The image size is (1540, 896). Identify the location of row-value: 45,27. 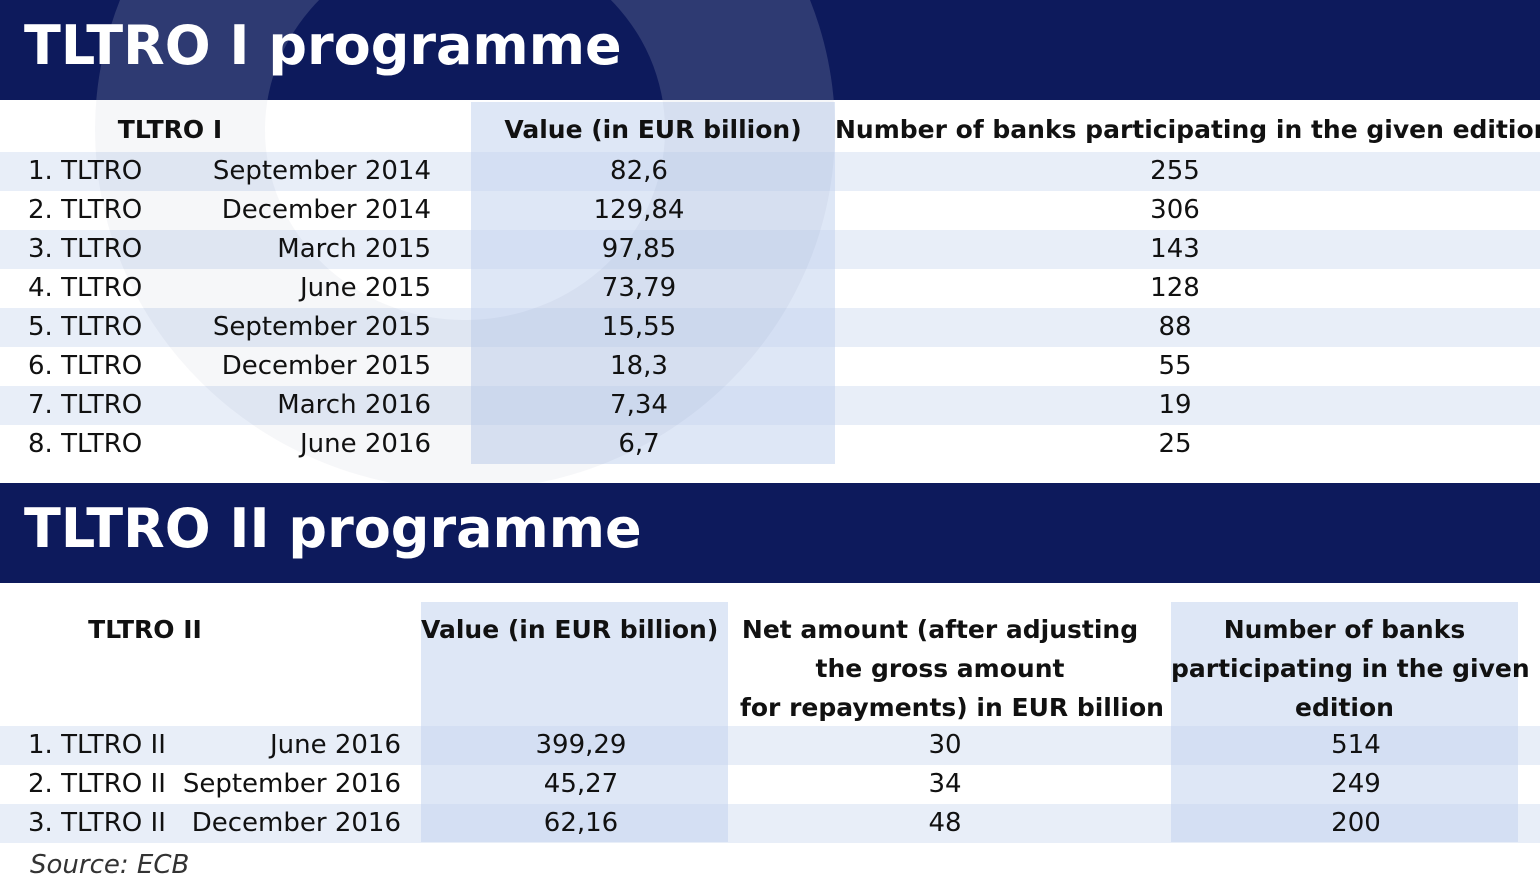
(581, 784).